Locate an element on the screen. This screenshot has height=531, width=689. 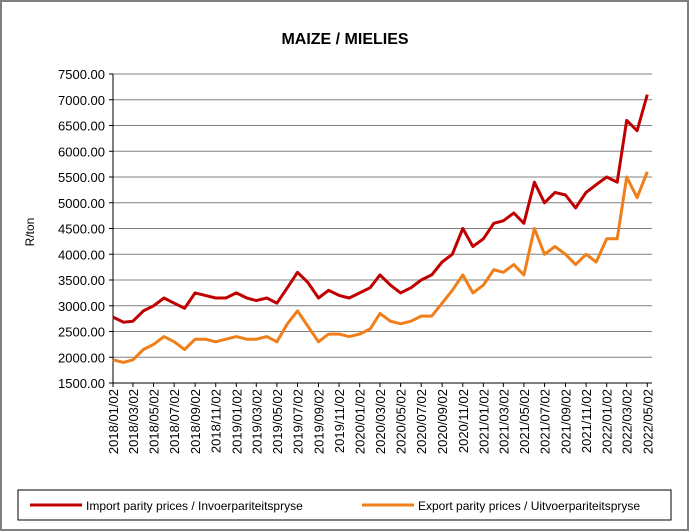
x-tick-label: 2022/03/02 is located at coordinates (627, 421).